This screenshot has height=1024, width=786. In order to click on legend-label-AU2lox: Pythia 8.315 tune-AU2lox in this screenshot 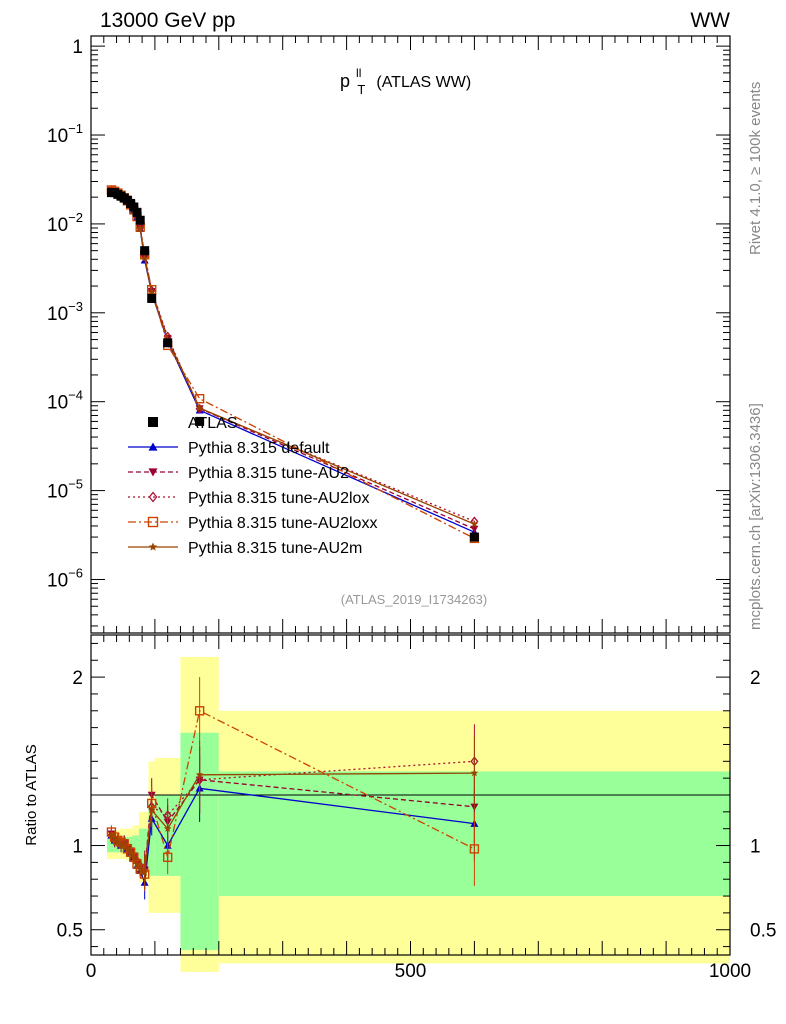, I will do `click(278, 498)`.